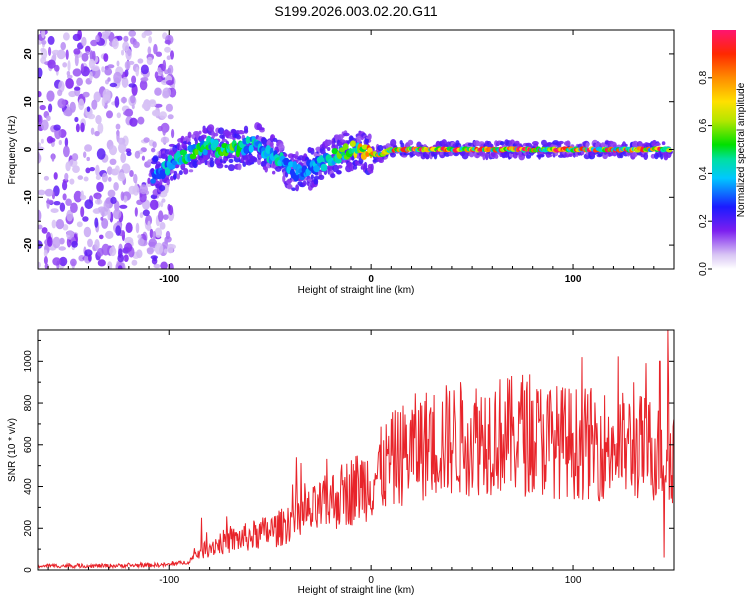  Describe the element at coordinates (12, 450) in the screenshot. I see `snr-y-axis-label: SNR (10 * v/v)` at that location.